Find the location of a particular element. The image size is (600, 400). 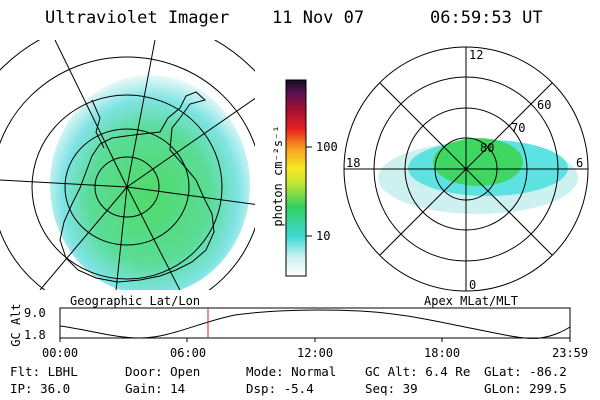

coastline is located at coordinates (137, 187).